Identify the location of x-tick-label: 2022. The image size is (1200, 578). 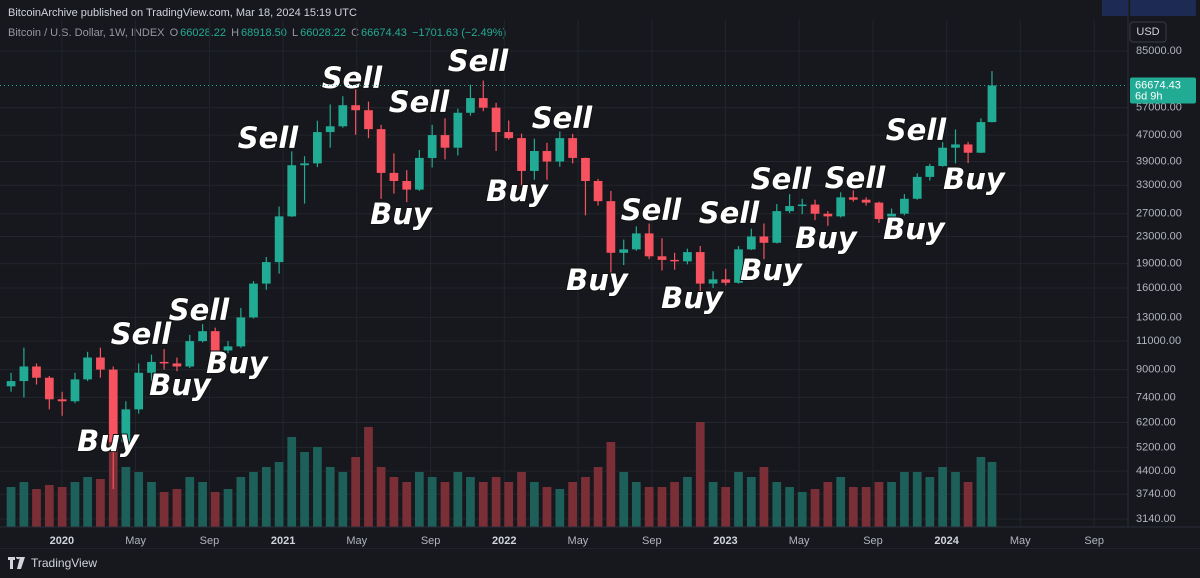
(504, 541).